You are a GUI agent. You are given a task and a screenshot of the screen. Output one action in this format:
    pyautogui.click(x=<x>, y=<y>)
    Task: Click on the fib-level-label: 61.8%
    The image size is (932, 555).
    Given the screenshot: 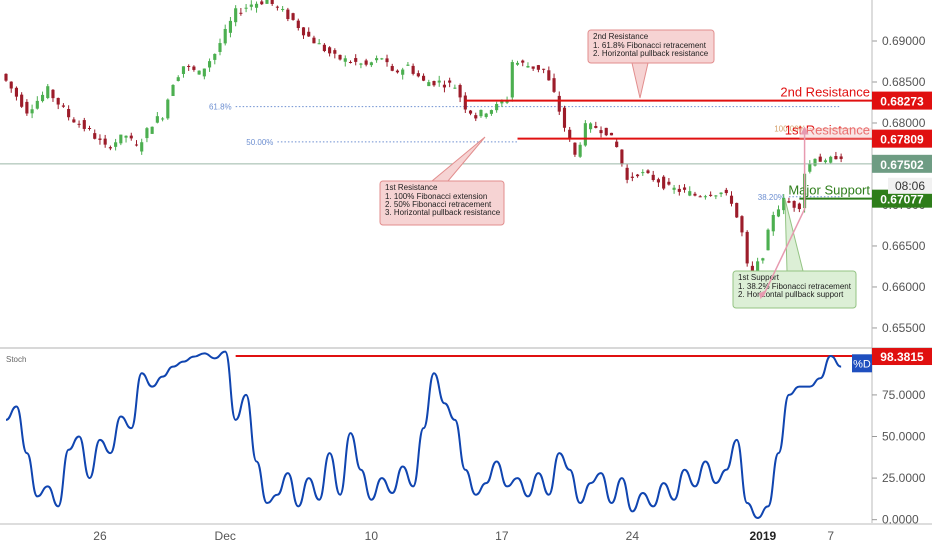 What is the action you would take?
    pyautogui.click(x=220, y=107)
    